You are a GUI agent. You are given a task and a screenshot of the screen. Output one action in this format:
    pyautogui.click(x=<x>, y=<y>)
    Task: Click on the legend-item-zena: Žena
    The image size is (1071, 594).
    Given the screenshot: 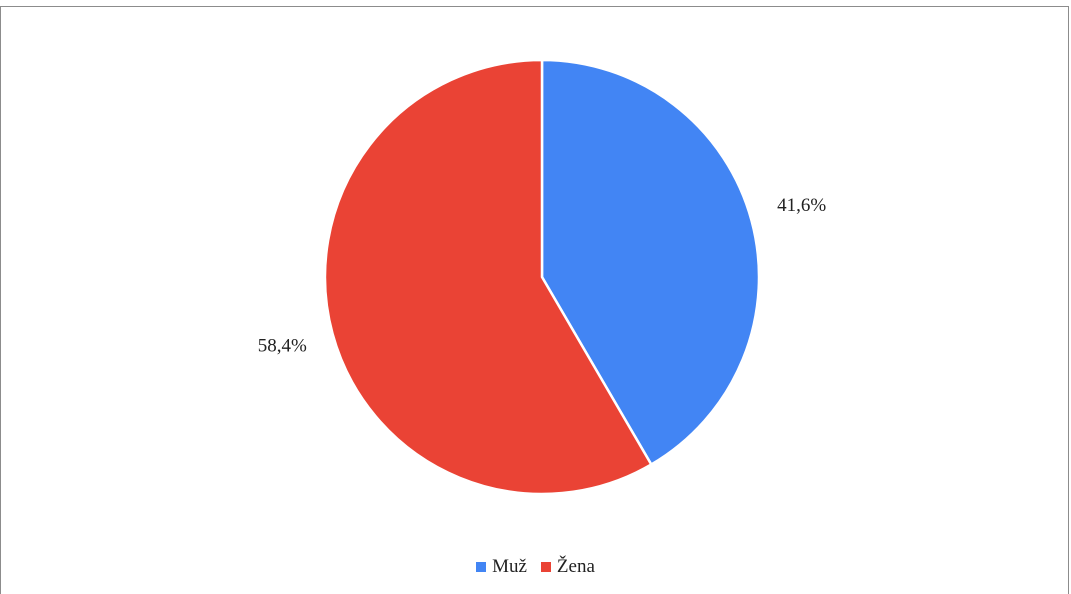 What is the action you would take?
    pyautogui.click(x=567, y=567)
    